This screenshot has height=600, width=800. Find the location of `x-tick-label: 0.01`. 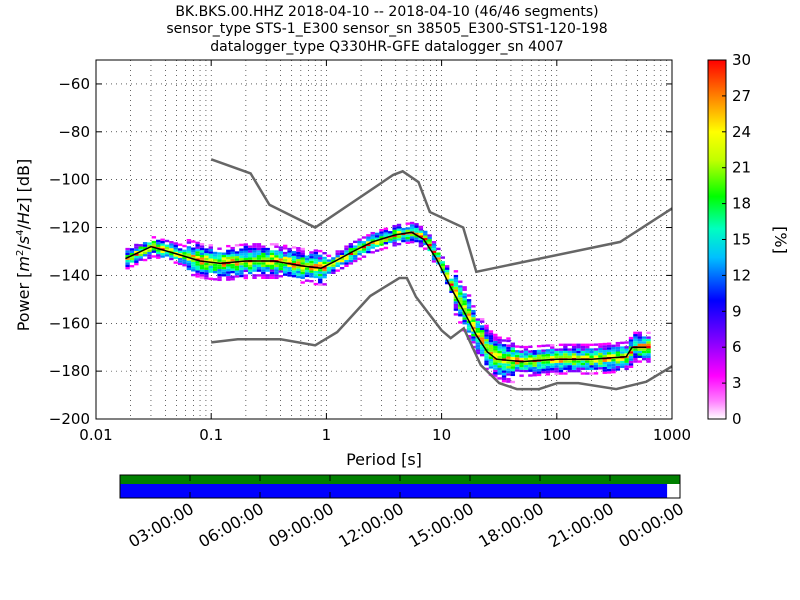

x-tick-label: 0.01 is located at coordinates (95, 435).